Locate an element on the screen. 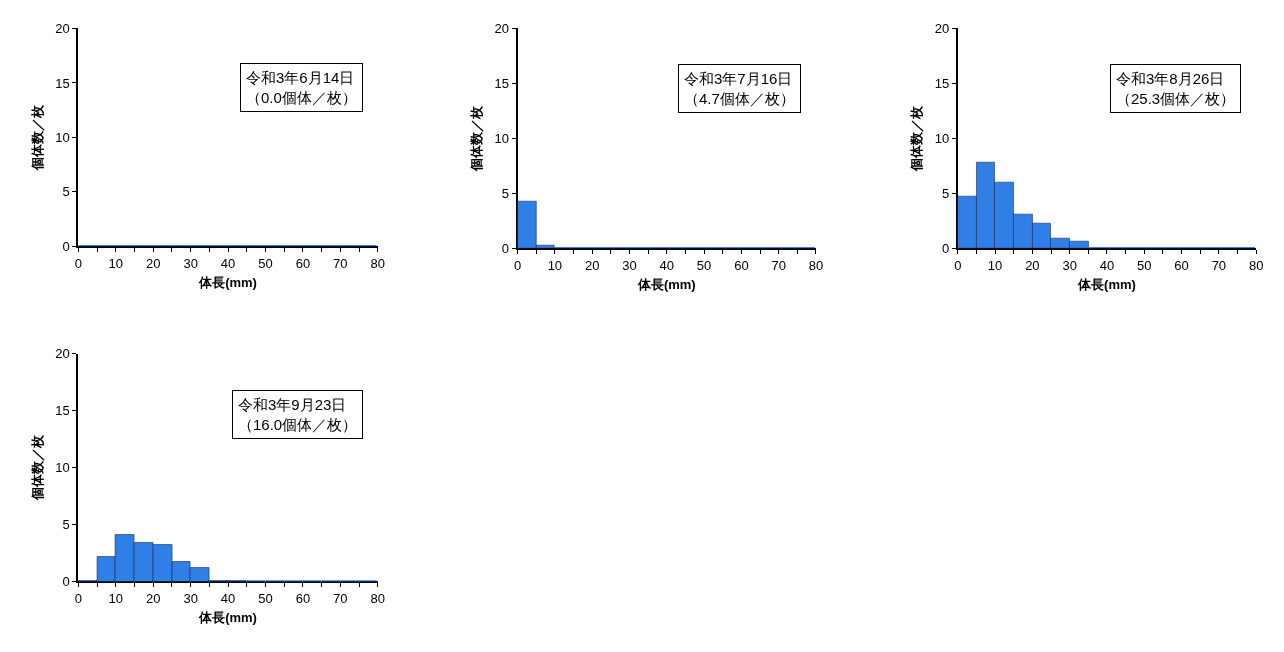 This screenshot has width=1284, height=652. annotation: 令和3年8月26日 is located at coordinates (1170, 78).